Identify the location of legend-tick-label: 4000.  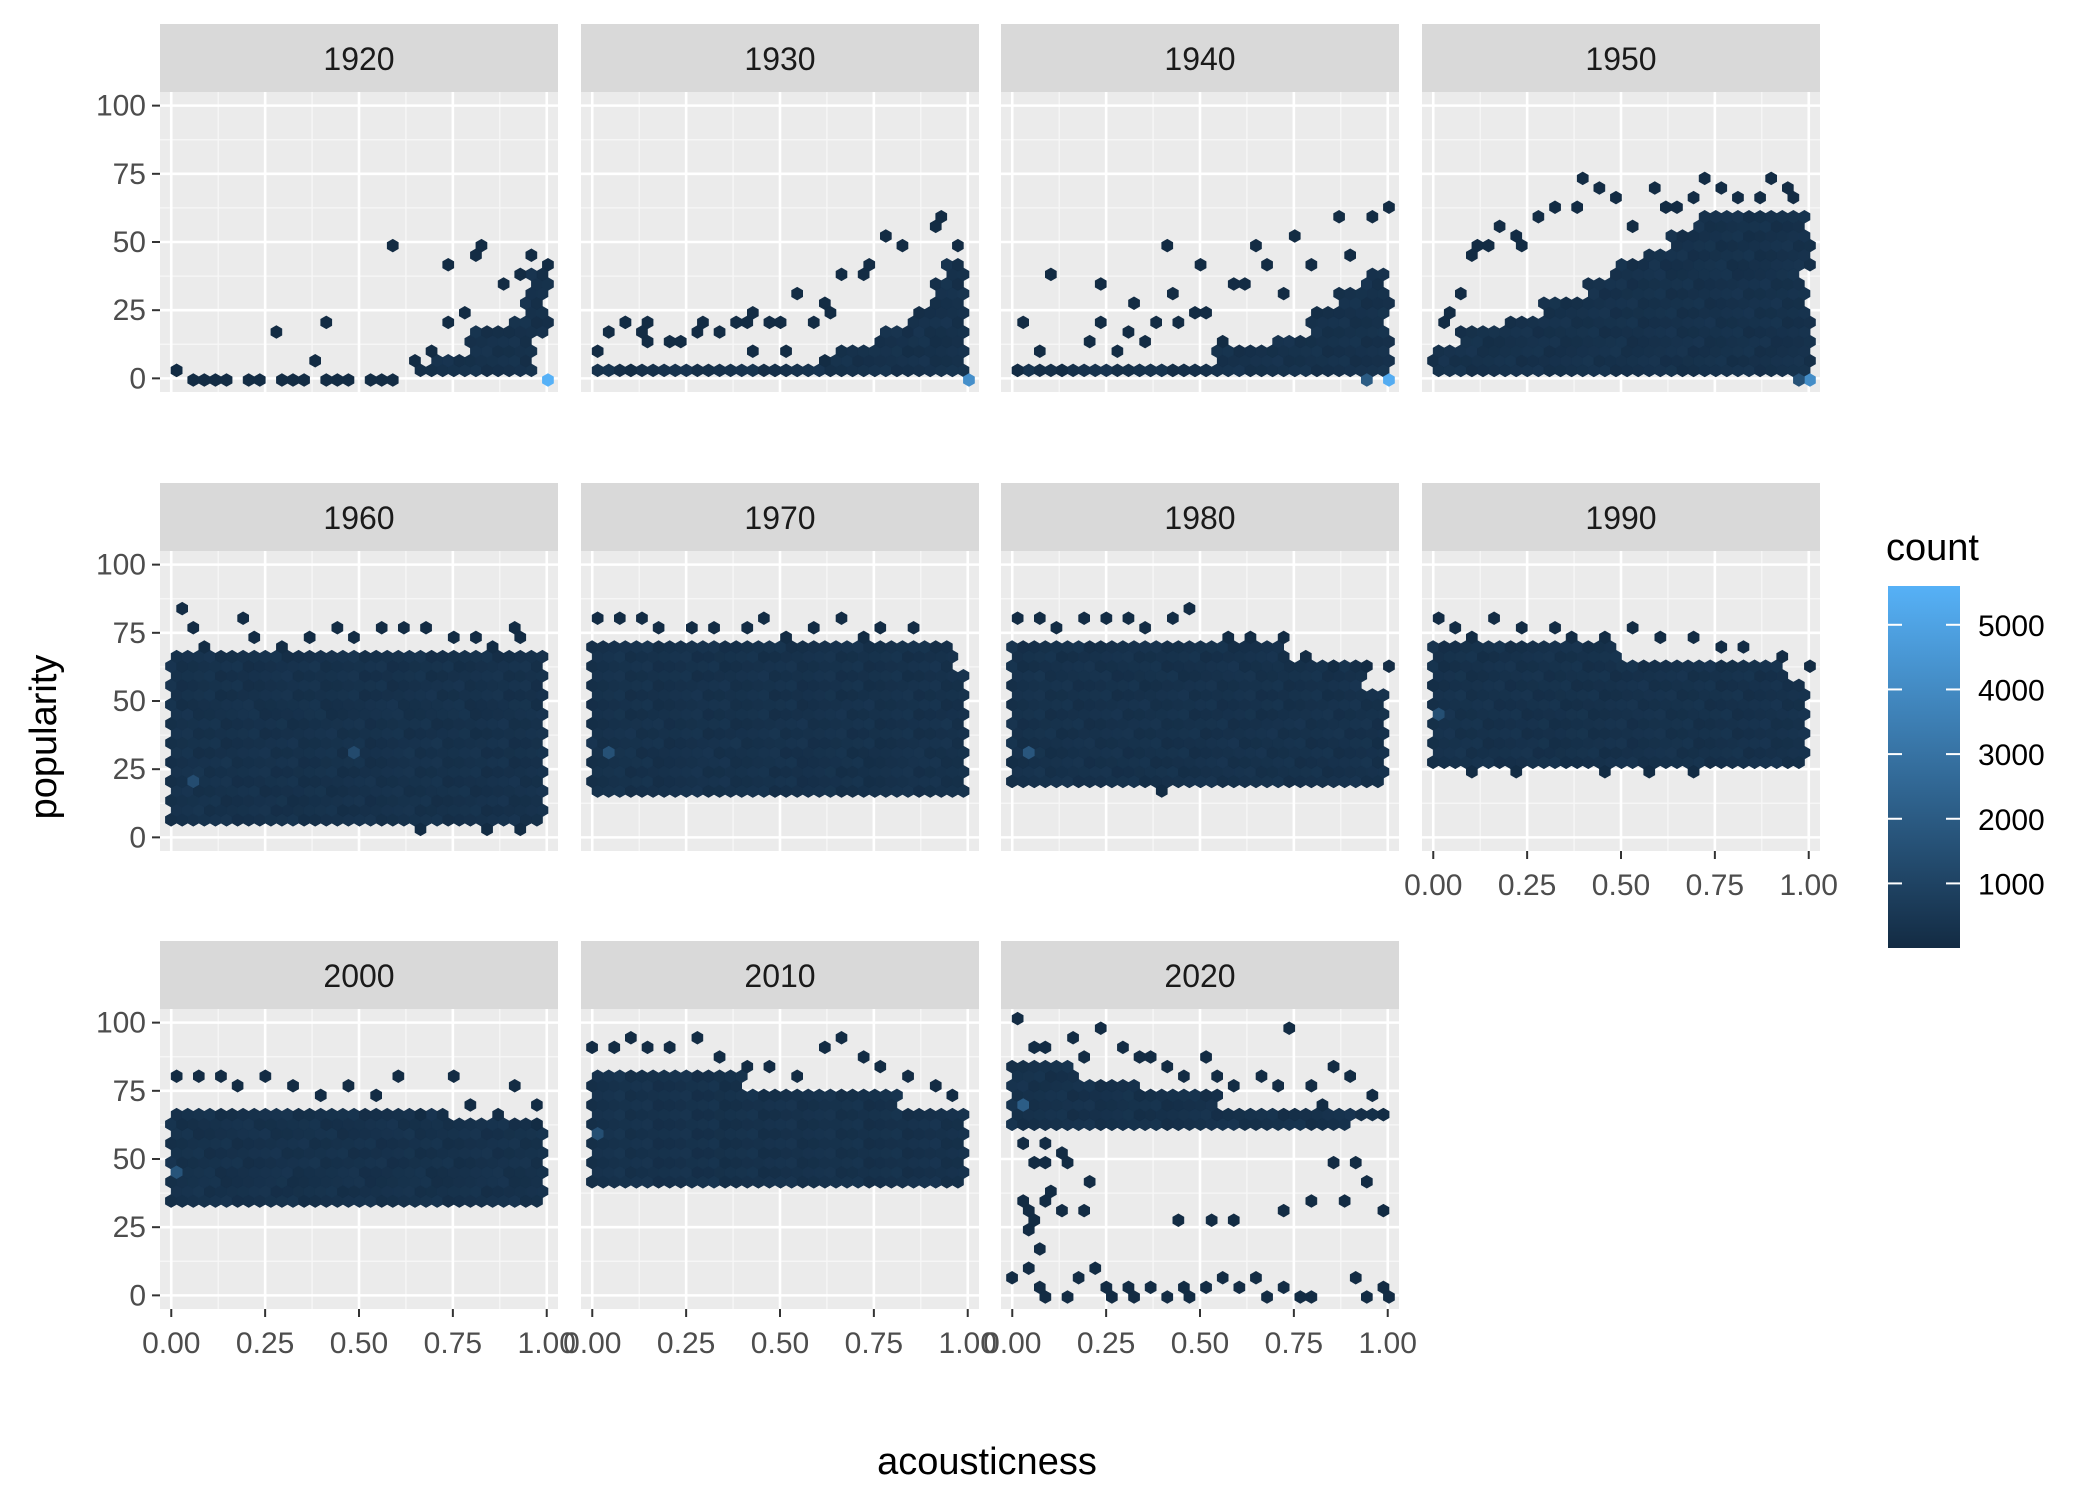
(2011, 690).